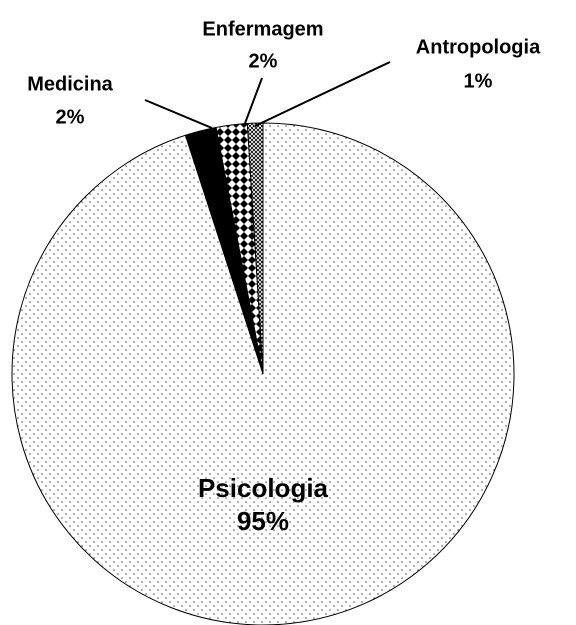 This screenshot has width=576, height=625. I want to click on slice-label: Antropologia, so click(478, 47).